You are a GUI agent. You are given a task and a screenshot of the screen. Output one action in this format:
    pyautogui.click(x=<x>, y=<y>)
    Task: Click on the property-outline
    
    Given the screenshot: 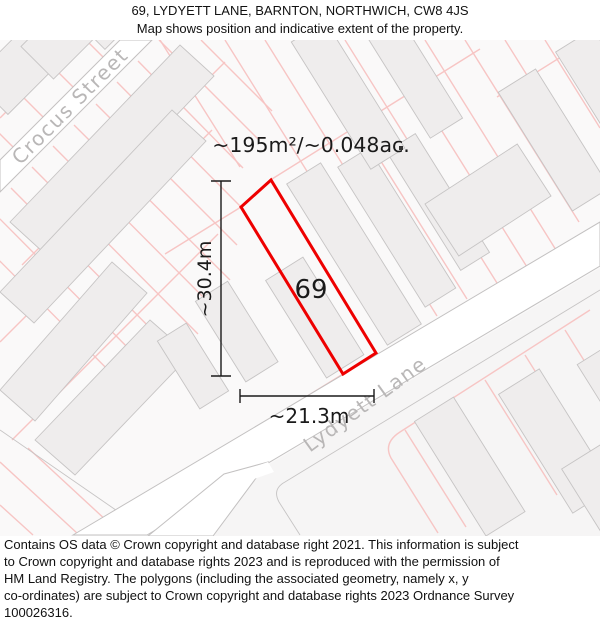 What is the action you would take?
    pyautogui.click(x=309, y=277)
    